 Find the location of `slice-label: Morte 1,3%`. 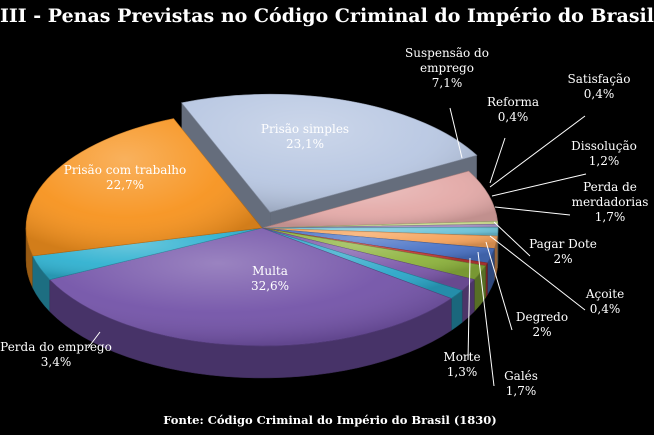

slice-label: Morte 1,3% is located at coordinates (461, 364).